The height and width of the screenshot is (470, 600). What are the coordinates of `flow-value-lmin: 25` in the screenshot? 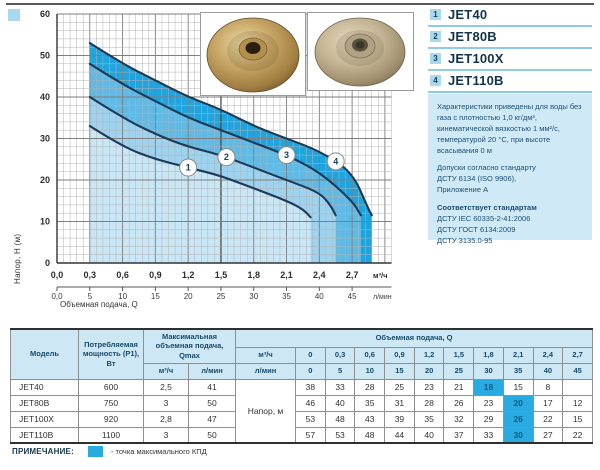 It's located at (459, 371).